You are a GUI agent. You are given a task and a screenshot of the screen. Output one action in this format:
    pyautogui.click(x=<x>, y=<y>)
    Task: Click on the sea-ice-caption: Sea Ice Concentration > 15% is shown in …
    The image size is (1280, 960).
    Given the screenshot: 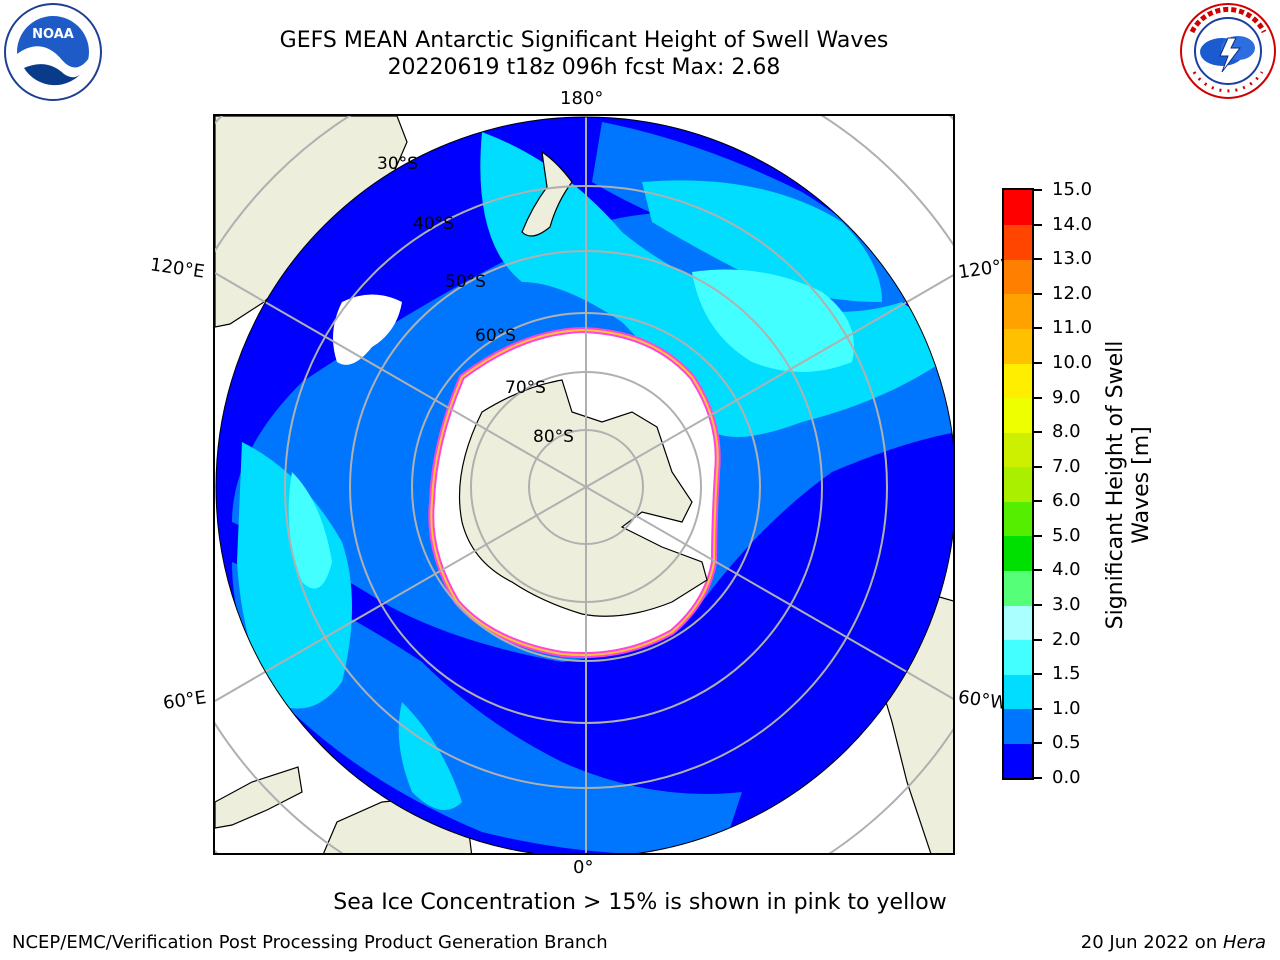 What is the action you would take?
    pyautogui.click(x=640, y=902)
    